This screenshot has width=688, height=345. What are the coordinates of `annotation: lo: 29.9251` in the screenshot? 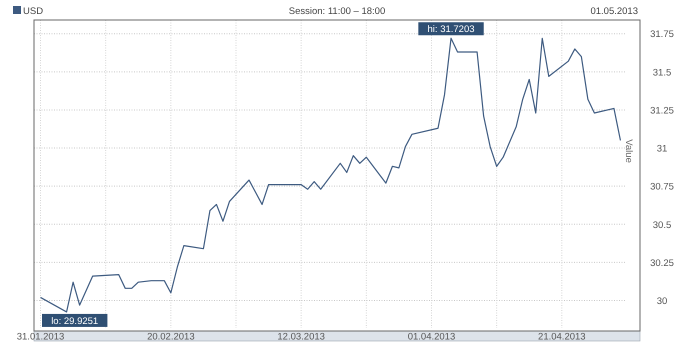 It's located at (74, 321).